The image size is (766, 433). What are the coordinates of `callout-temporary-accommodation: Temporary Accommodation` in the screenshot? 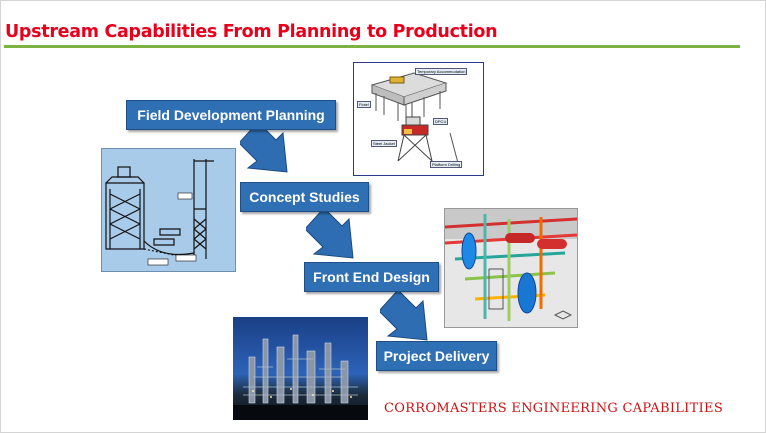 It's located at (441, 71).